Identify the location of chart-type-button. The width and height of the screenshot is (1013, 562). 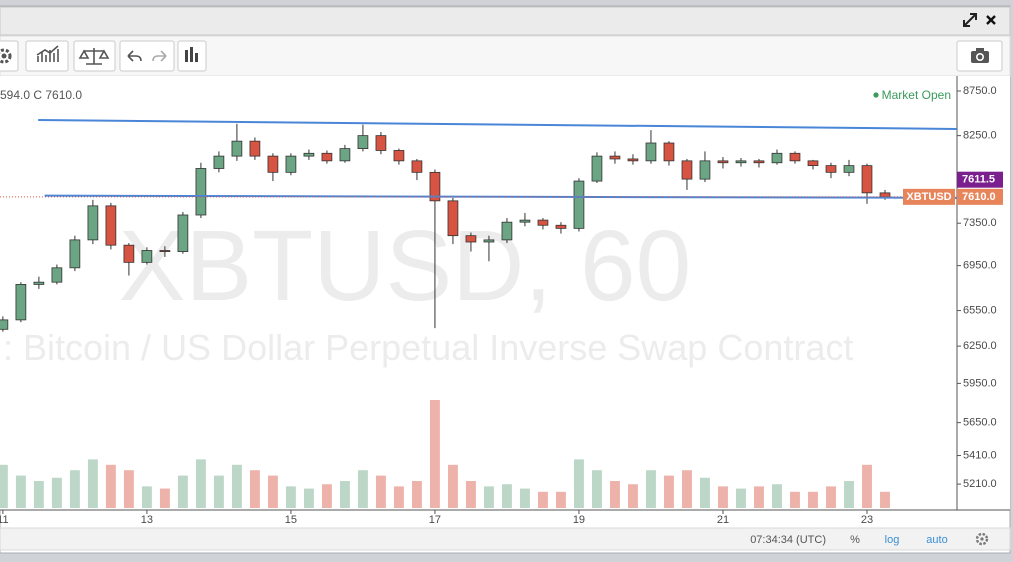
(47, 56).